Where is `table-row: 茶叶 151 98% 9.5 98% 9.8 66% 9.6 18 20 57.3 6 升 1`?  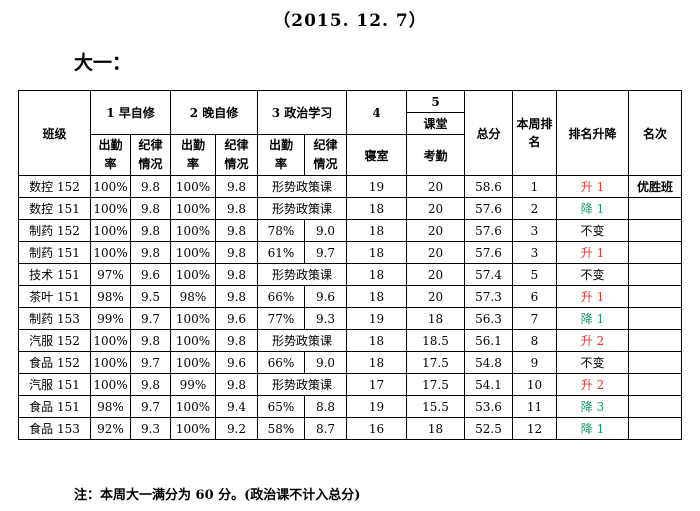 table-row: 茶叶 151 98% 9.5 98% 9.8 66% 9.6 18 20 57.3 6 升 1 is located at coordinates (350, 296).